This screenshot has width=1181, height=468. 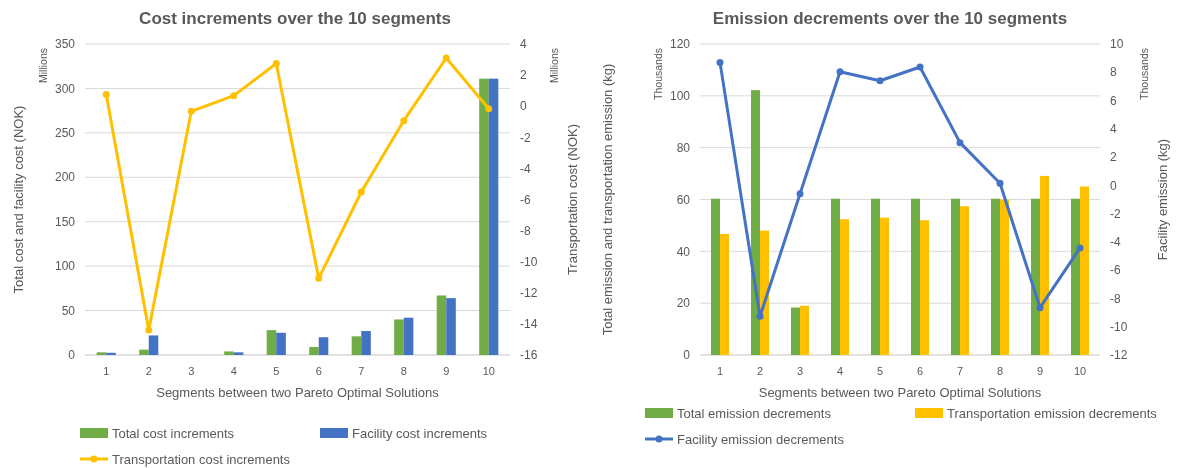 What do you see at coordinates (446, 371) in the screenshot?
I see `x-tick-label: 9` at bounding box center [446, 371].